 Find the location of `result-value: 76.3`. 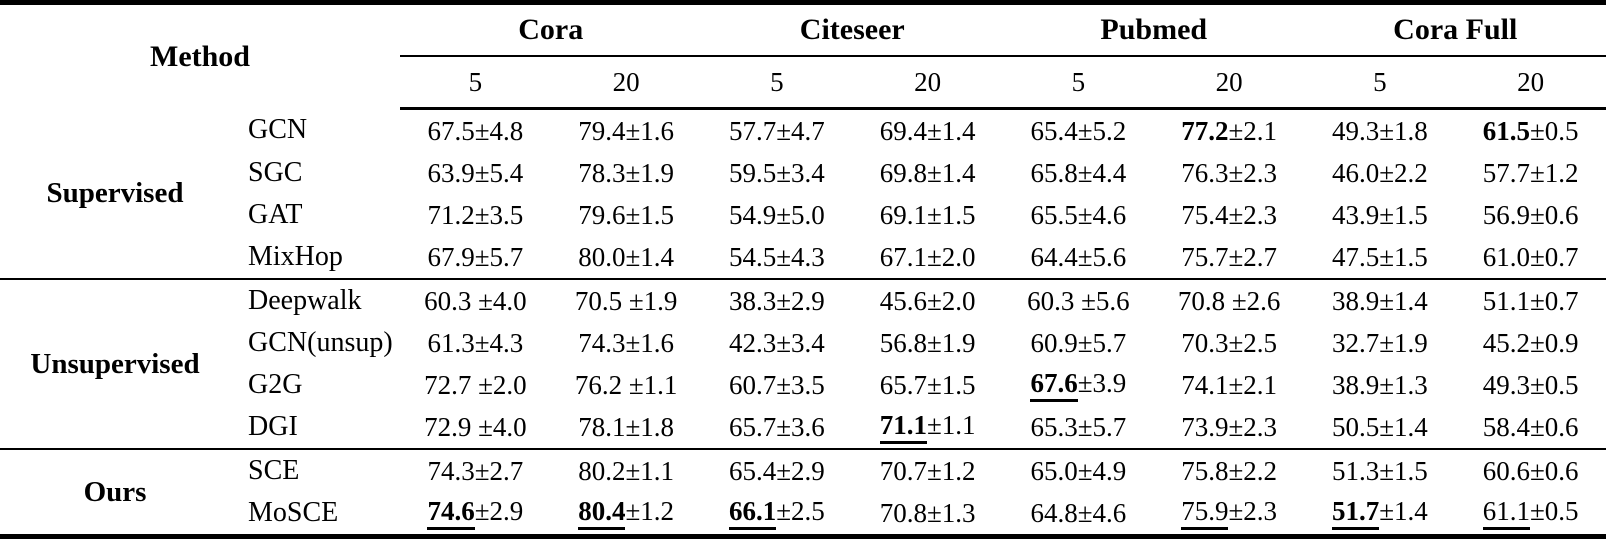

result-value: 76.3 is located at coordinates (1205, 172).